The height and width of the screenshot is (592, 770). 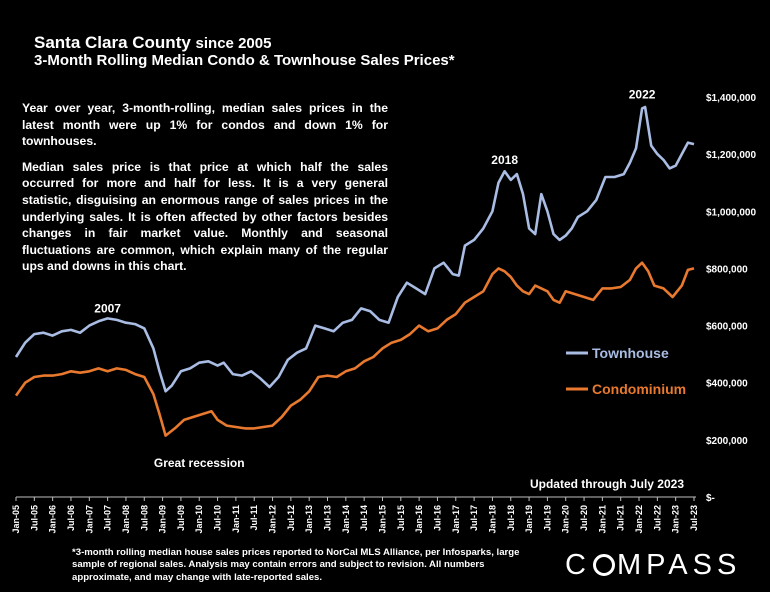 I want to click on x-tick-label: Jan-11, so click(x=236, y=519).